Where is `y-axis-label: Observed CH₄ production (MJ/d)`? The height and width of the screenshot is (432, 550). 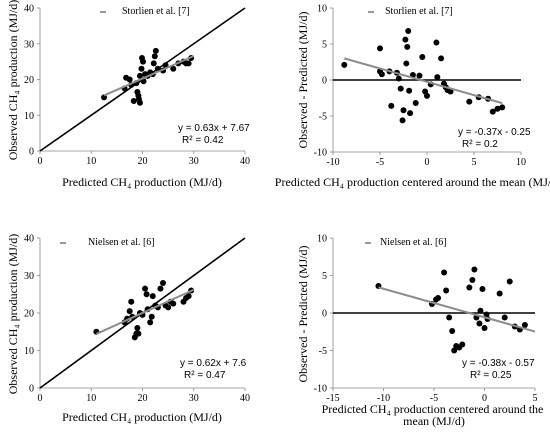 y-axis-label: Observed CH₄ production (MJ/d) is located at coordinates (13, 80).